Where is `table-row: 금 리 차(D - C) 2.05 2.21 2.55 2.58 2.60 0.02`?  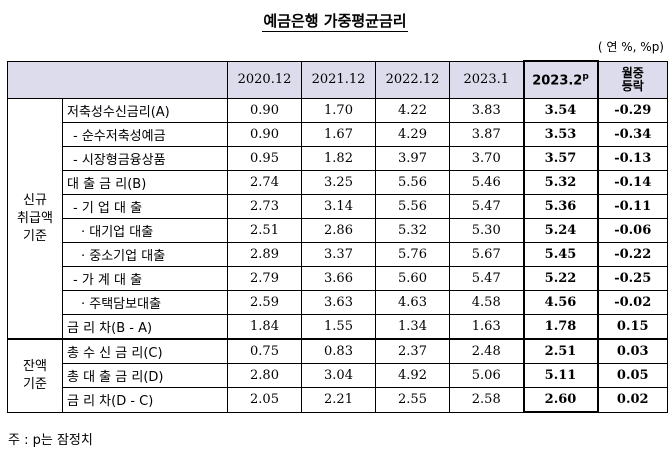
table-row: 금 리 차(D - C) 2.05 2.21 2.55 2.58 2.60 0.02 is located at coordinates (338, 400).